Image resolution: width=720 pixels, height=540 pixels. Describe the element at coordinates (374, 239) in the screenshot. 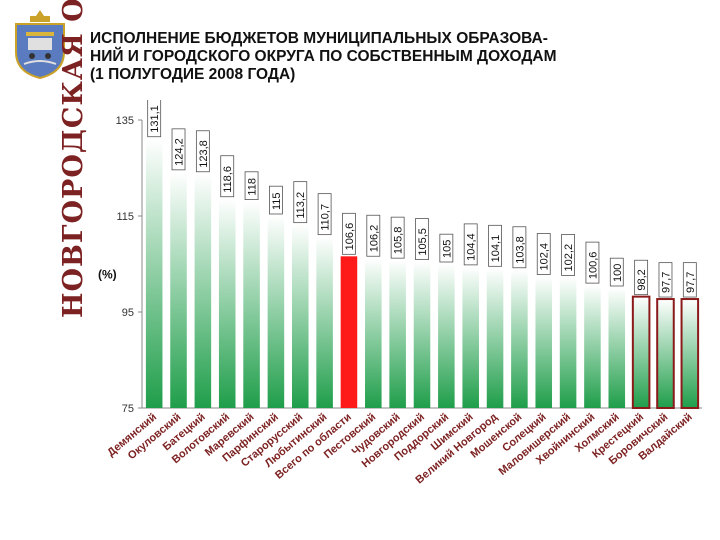

I see `value-label-10: 106,2` at that location.